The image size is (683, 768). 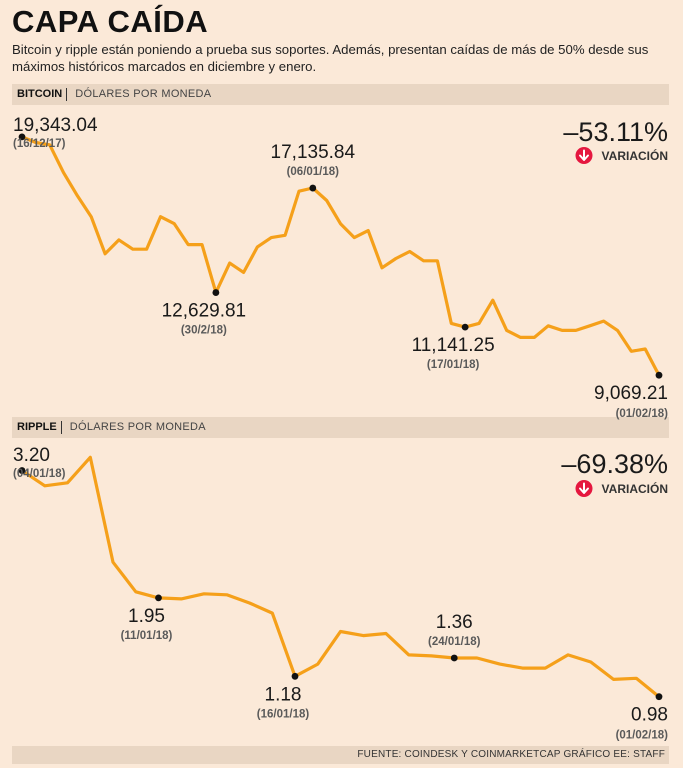 I want to click on bitcoin-date-label: (01/02/18), so click(x=642, y=414).